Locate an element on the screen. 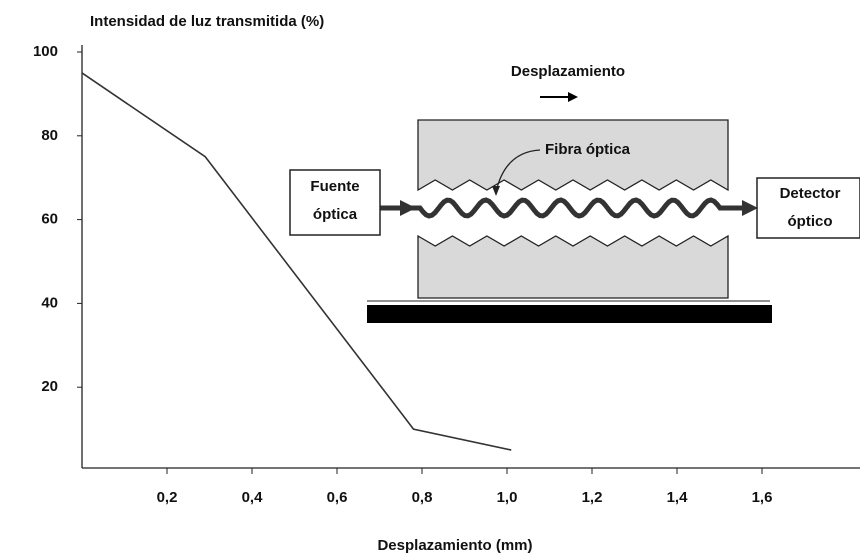 This screenshot has width=860, height=560. fiber-arrow-out is located at coordinates (750, 208).